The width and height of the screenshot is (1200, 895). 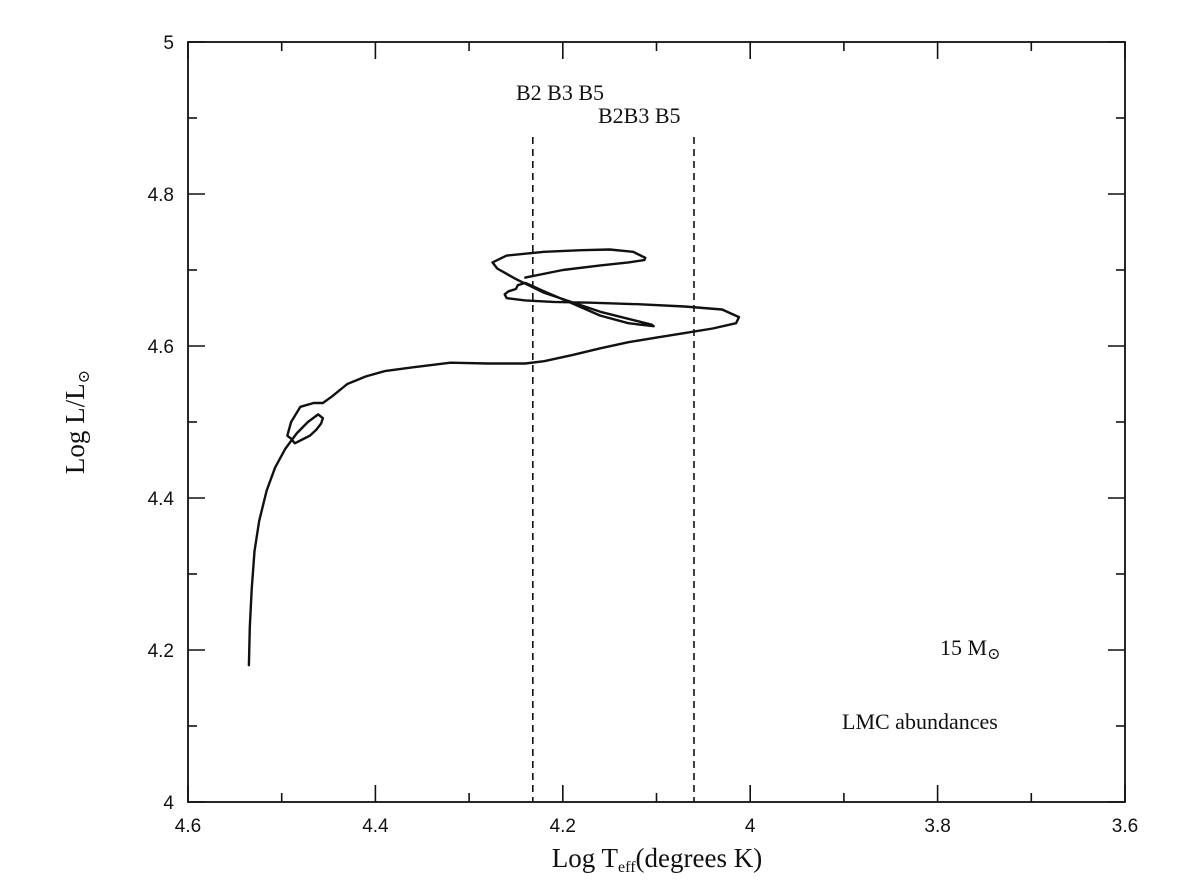 What do you see at coordinates (1125, 826) in the screenshot?
I see `x-tick-label: 3.6` at bounding box center [1125, 826].